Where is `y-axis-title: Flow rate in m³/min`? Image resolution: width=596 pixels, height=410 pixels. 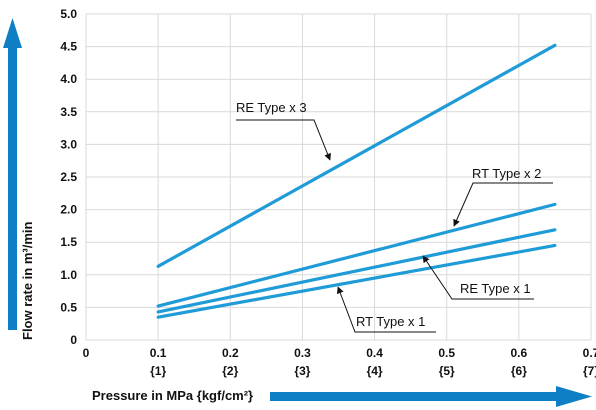
y-axis-title: Flow rate in m³/min is located at coordinates (27, 280).